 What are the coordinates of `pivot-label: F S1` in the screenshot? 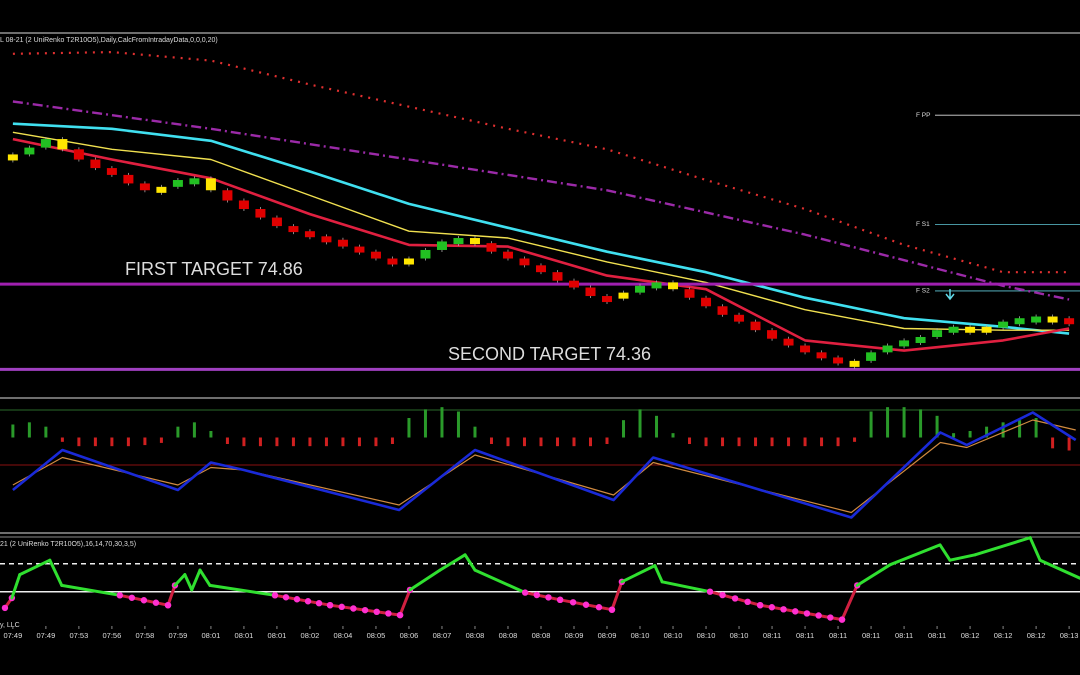 It's located at (923, 224).